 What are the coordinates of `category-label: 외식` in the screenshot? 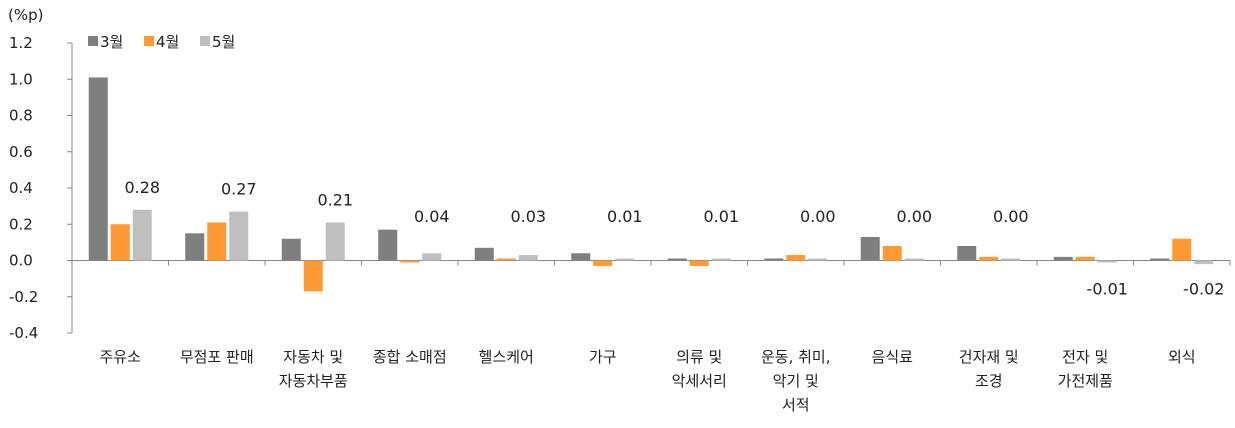 It's located at (1182, 357).